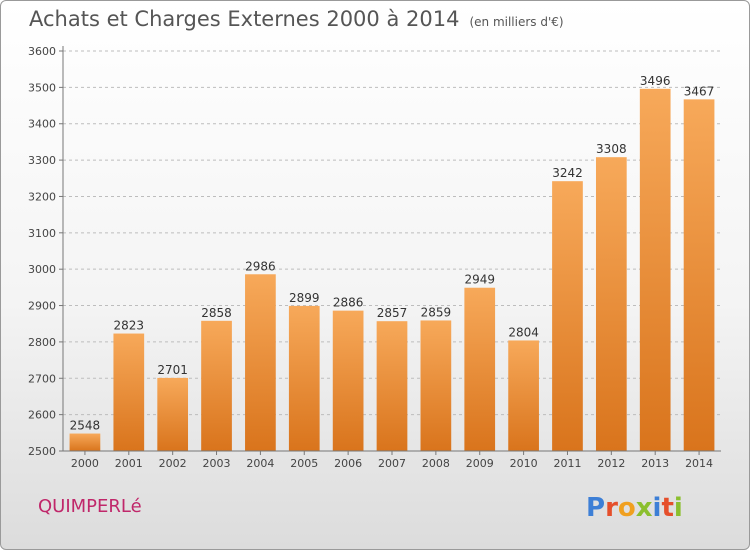  Describe the element at coordinates (634, 508) in the screenshot. I see `svg-text: Proxiti` at that location.